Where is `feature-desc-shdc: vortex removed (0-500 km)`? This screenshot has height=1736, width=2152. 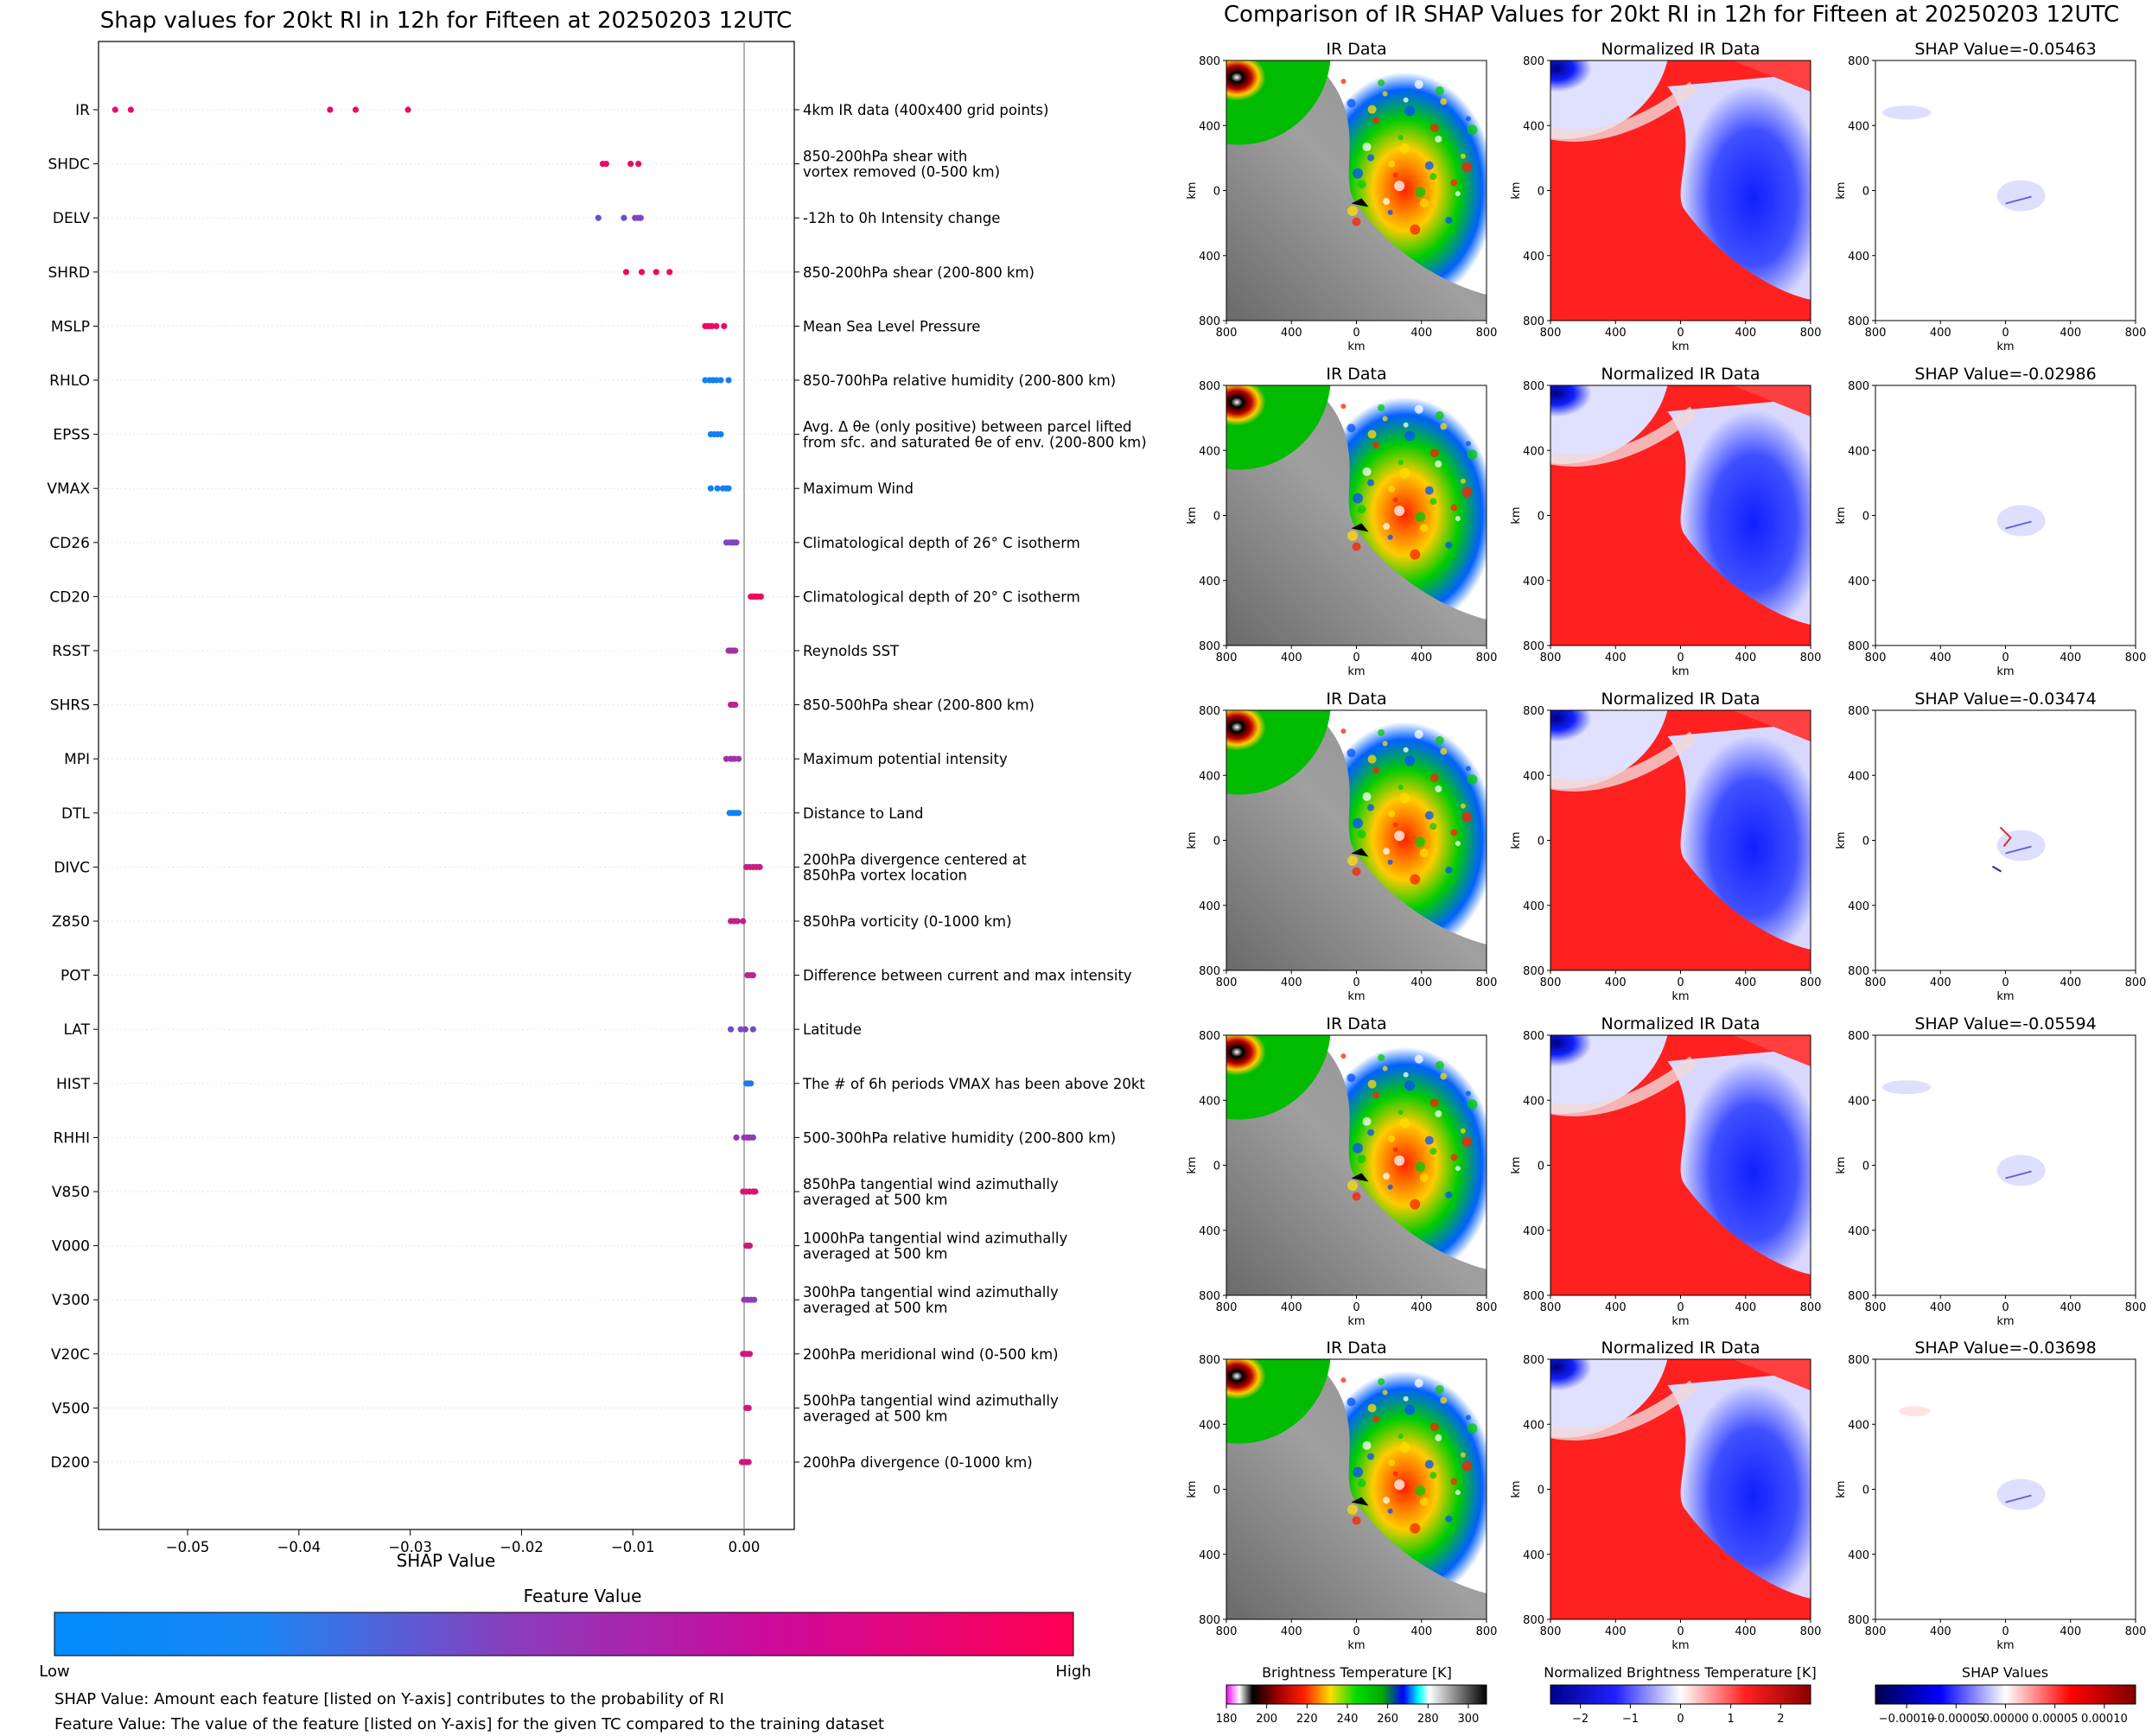
feature-desc-shdc: vortex removed (0-500 km) is located at coordinates (901, 172).